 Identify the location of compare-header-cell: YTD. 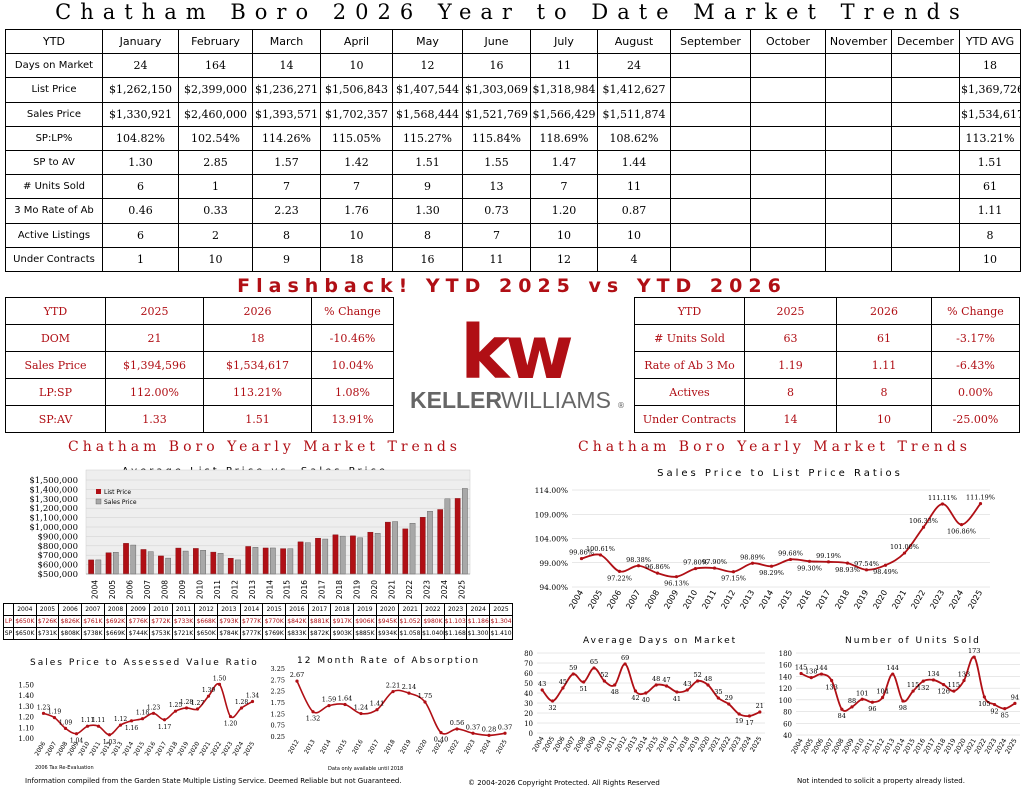
(55, 311).